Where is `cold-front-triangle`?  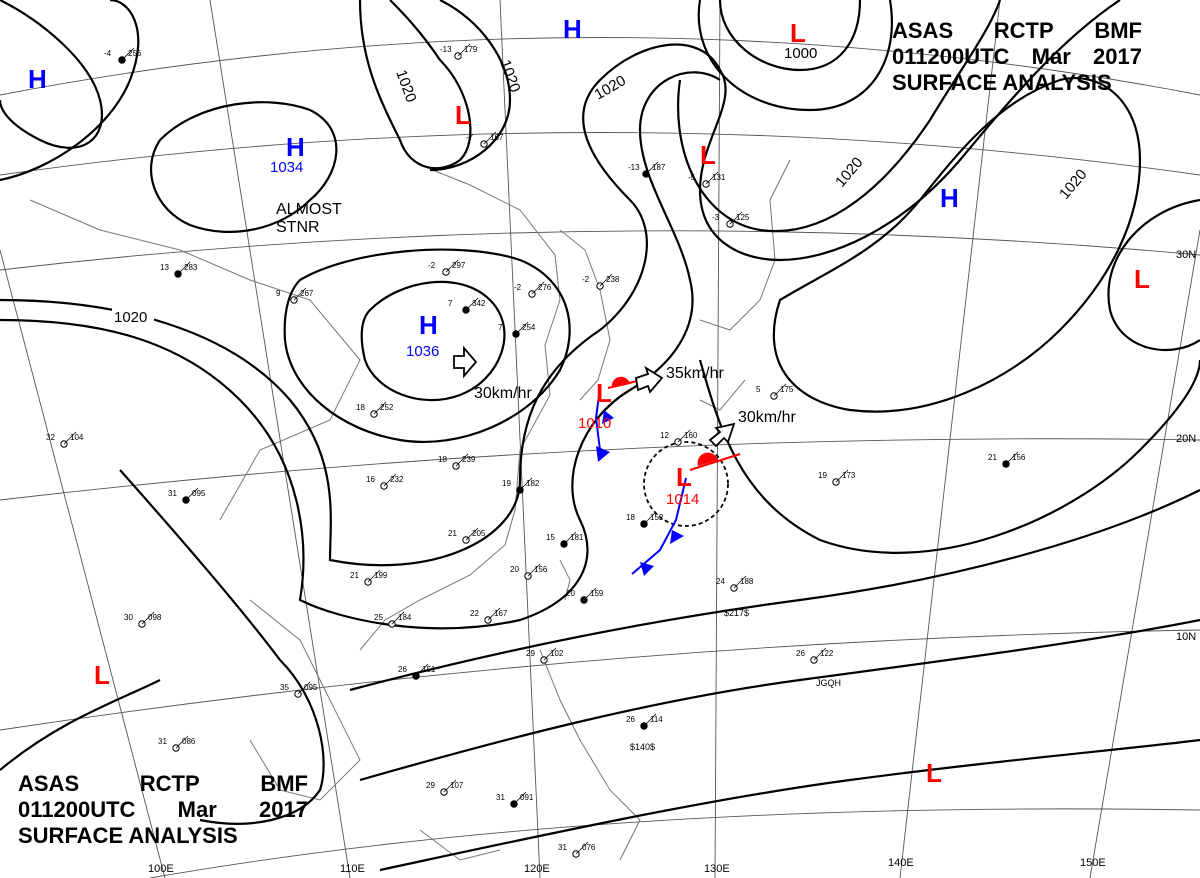
cold-front-triangle is located at coordinates (677, 537).